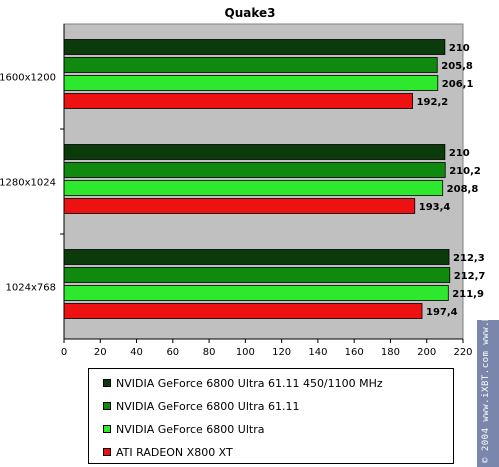  What do you see at coordinates (190, 429) in the screenshot?
I see `legend-label: NVIDIA GeForce 6800 Ultra` at bounding box center [190, 429].